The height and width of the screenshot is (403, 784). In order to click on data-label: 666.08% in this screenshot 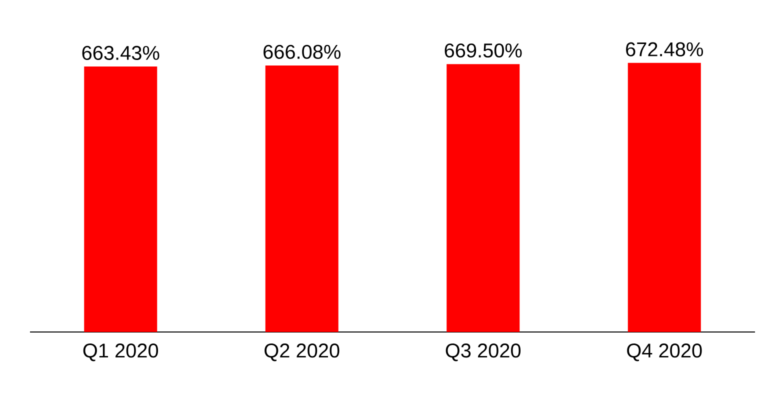, I will do `click(302, 51)`.